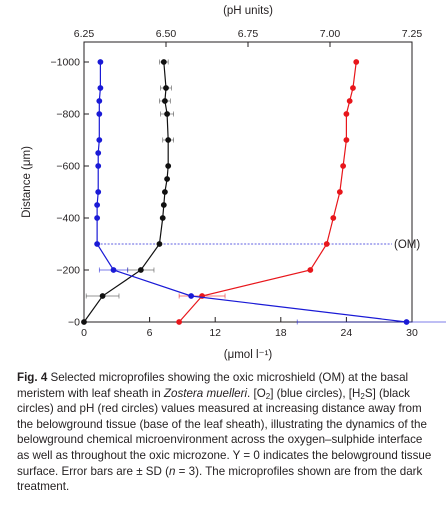 The image size is (446, 515). What do you see at coordinates (84, 34) in the screenshot?
I see `x2-tick-label: 6.25` at bounding box center [84, 34].